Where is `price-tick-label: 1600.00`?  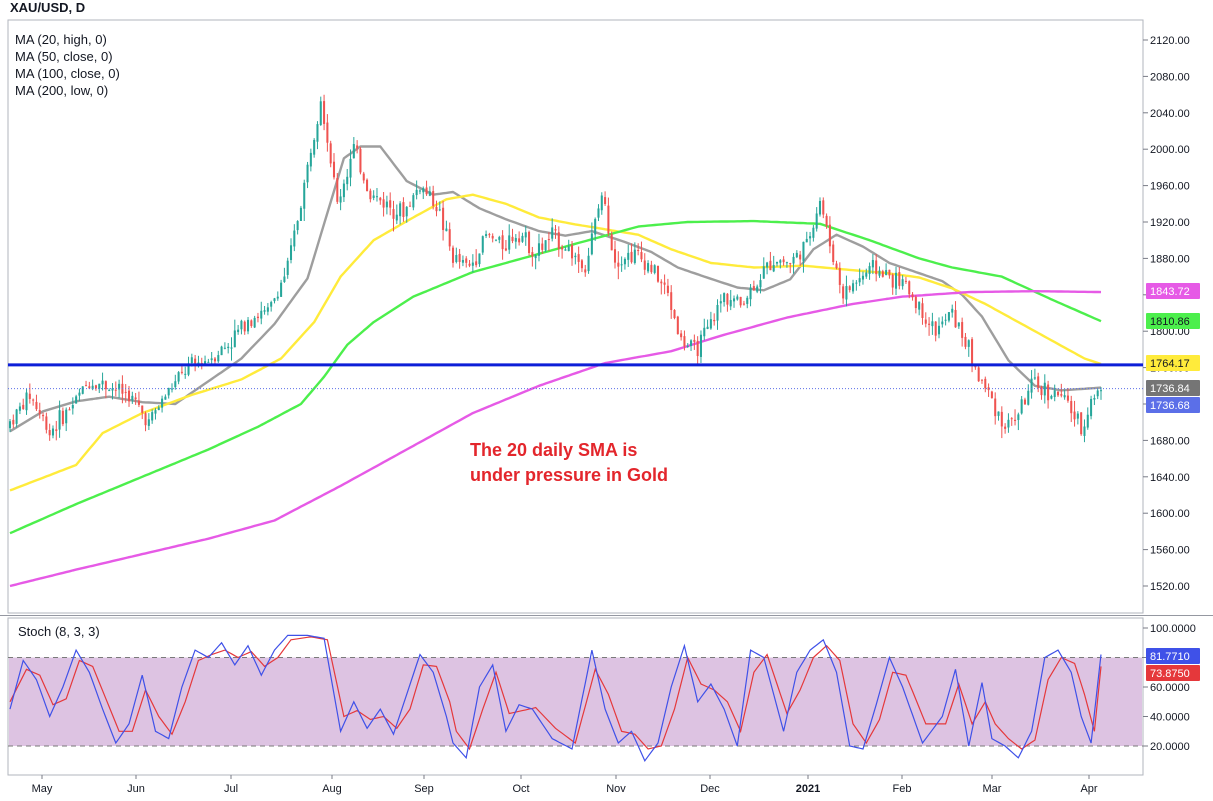
price-tick-label: 1600.00 is located at coordinates (1170, 514).